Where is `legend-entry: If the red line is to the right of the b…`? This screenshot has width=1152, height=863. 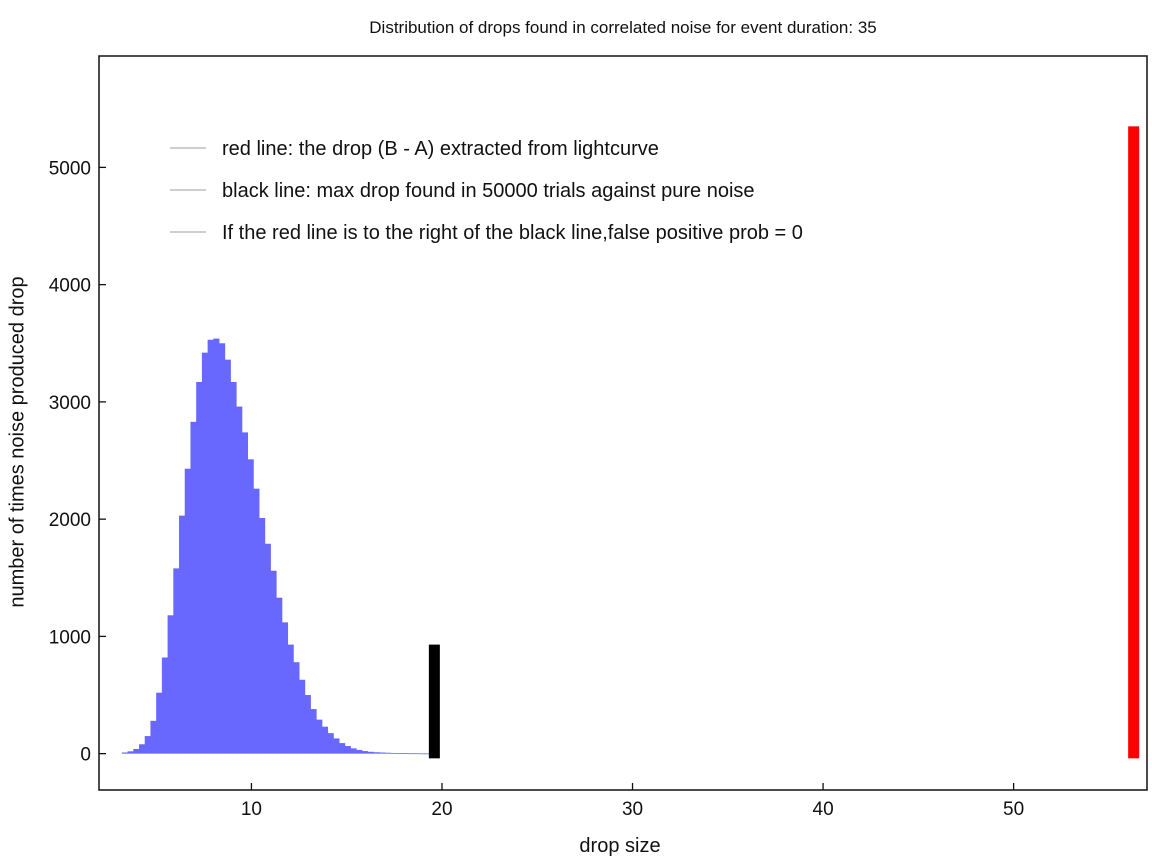
legend-entry: If the red line is to the right of the b… is located at coordinates (512, 233).